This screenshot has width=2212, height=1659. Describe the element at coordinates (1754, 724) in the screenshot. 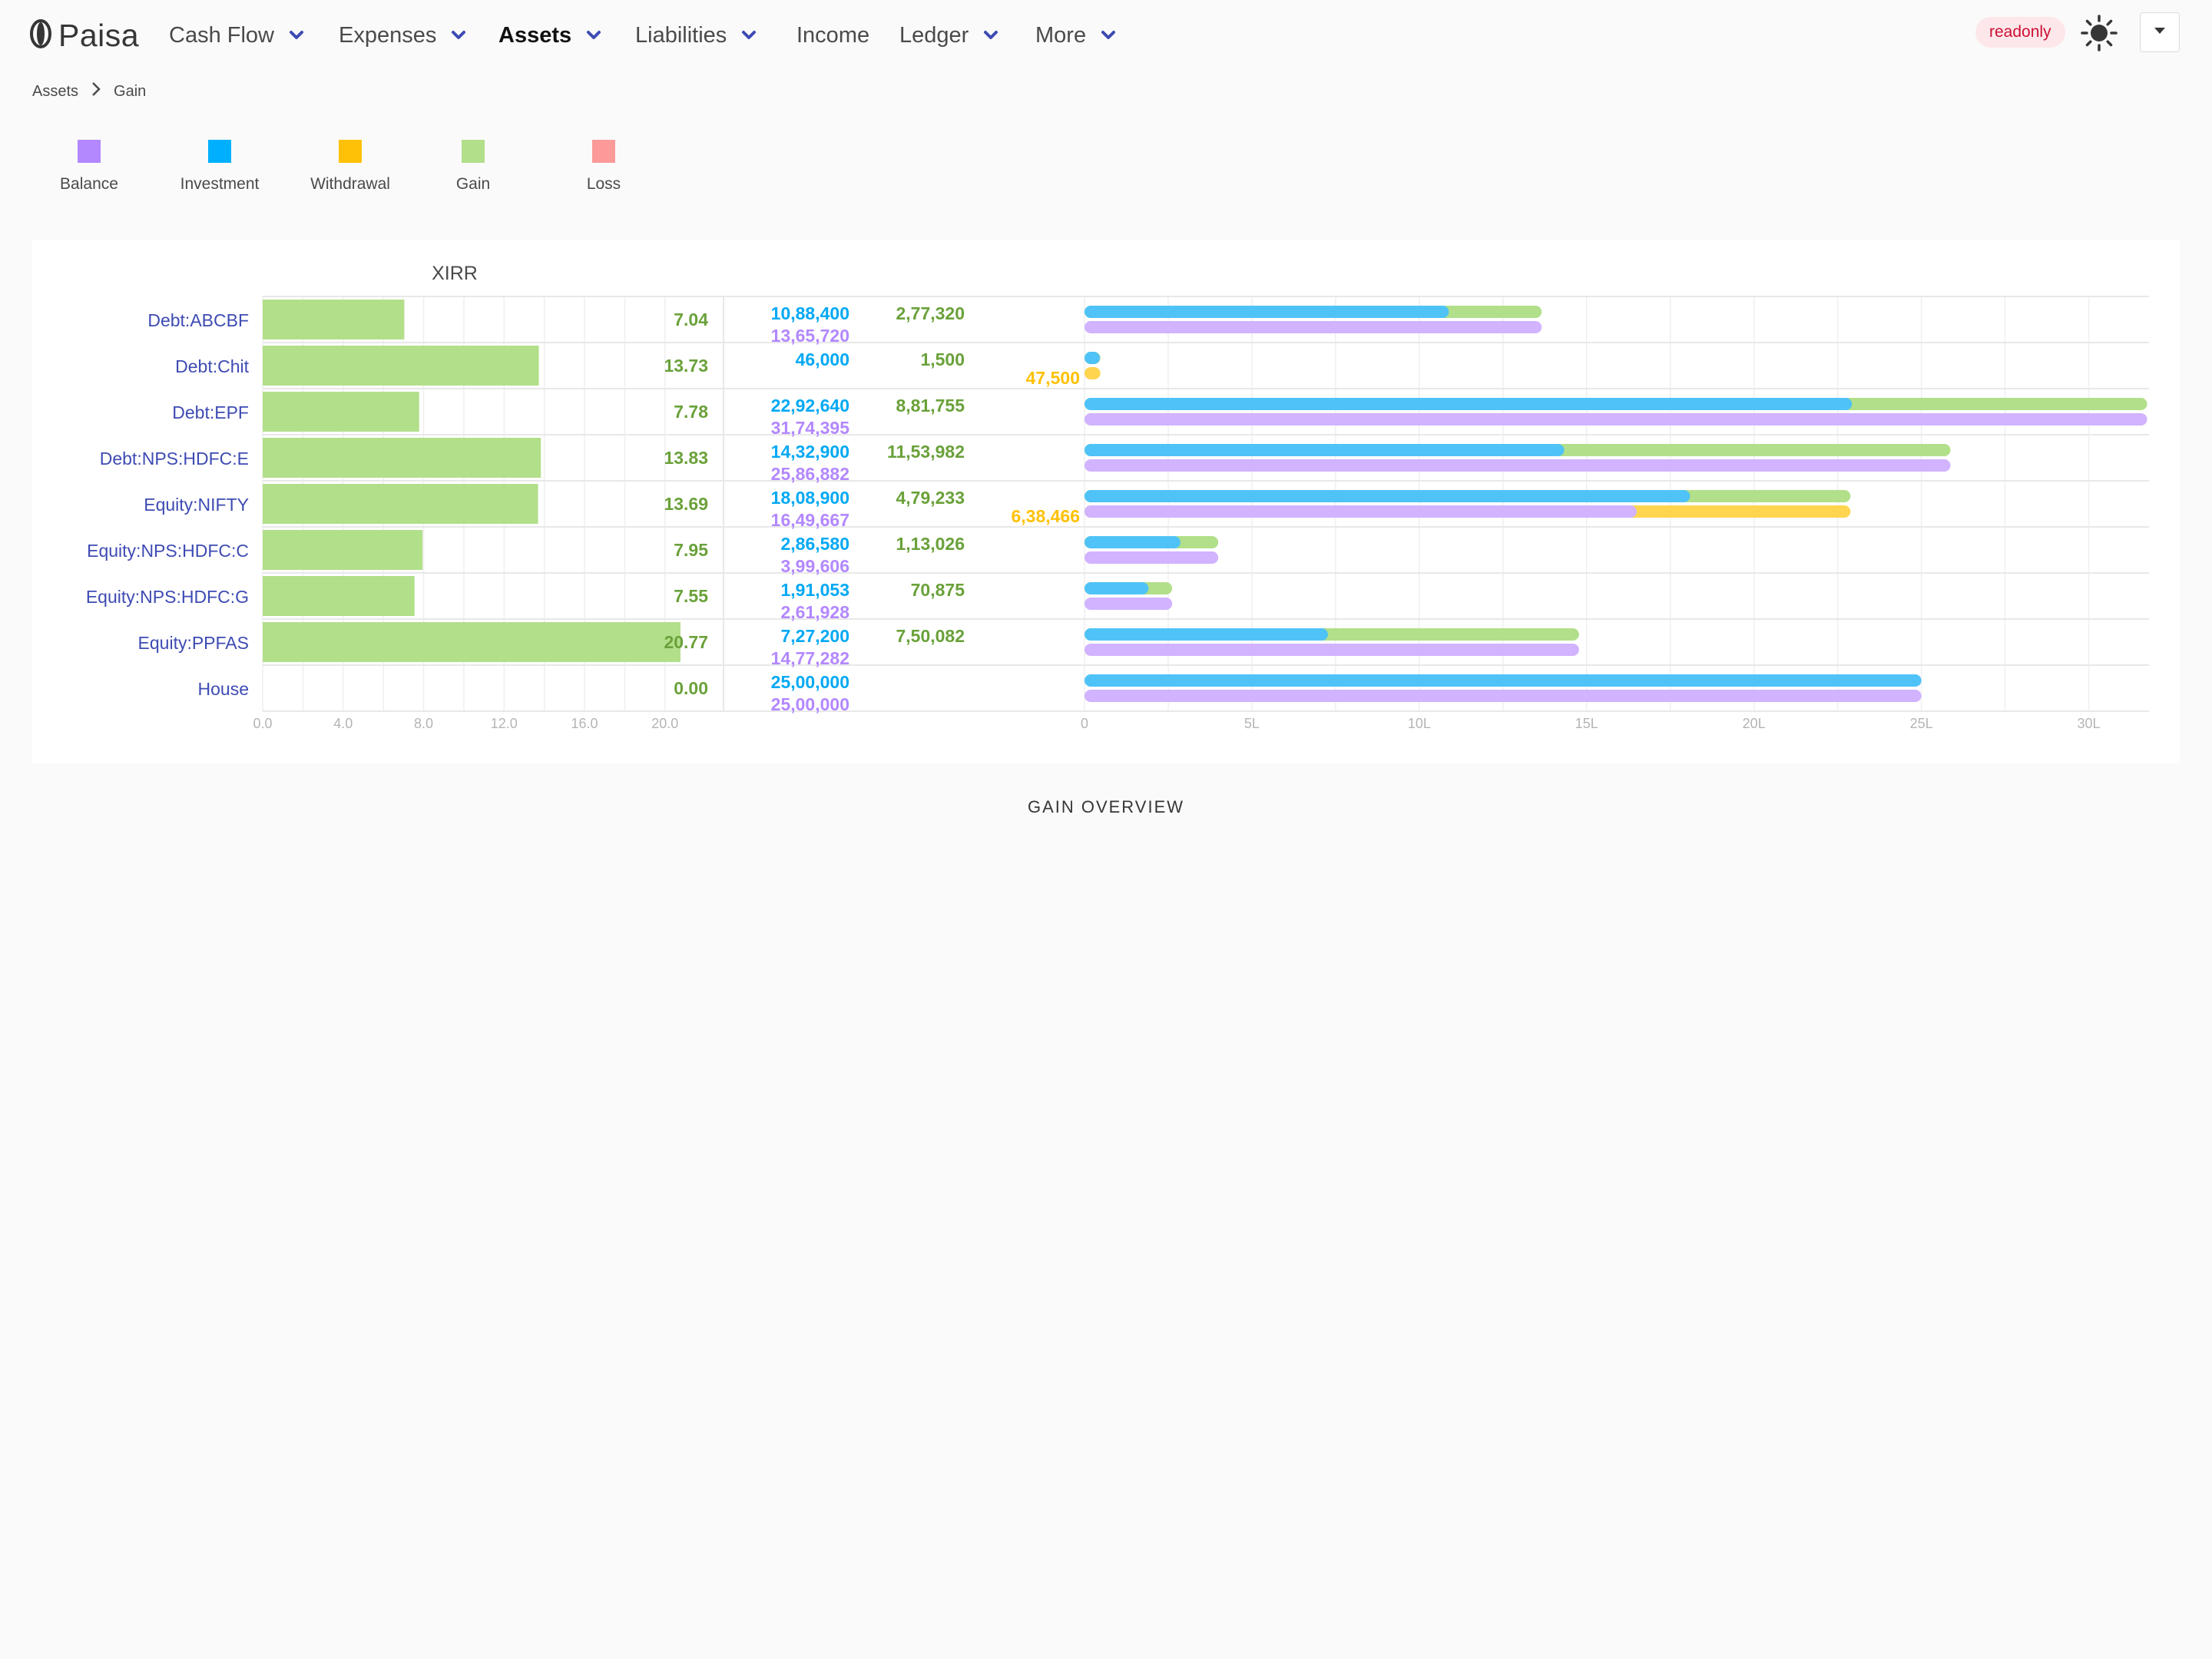

I see `amount-tick-label: 20L` at that location.